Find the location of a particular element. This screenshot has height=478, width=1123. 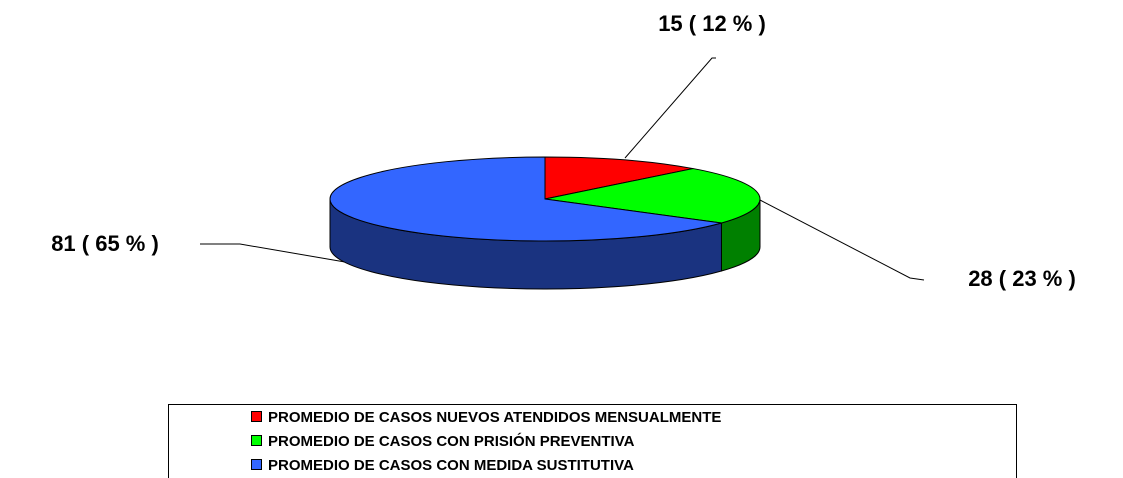

legend-box is located at coordinates (592, 441).